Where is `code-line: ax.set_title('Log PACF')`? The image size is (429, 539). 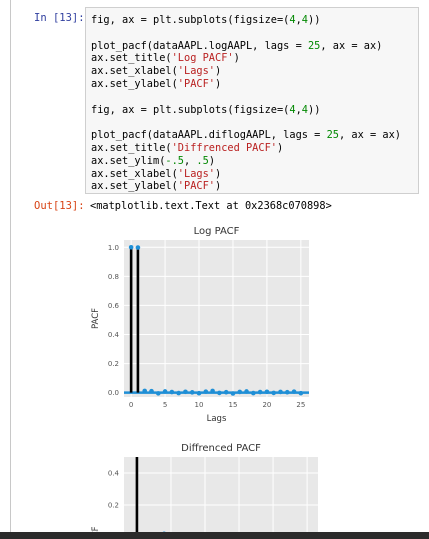 code-line: ax.set_title('Log PACF') is located at coordinates (252, 58).